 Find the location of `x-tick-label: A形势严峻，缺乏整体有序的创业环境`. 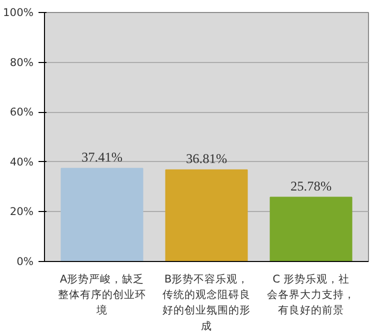

x-tick-label: A形势严峻，缺乏整体有序的创业环境 is located at coordinates (102, 294).